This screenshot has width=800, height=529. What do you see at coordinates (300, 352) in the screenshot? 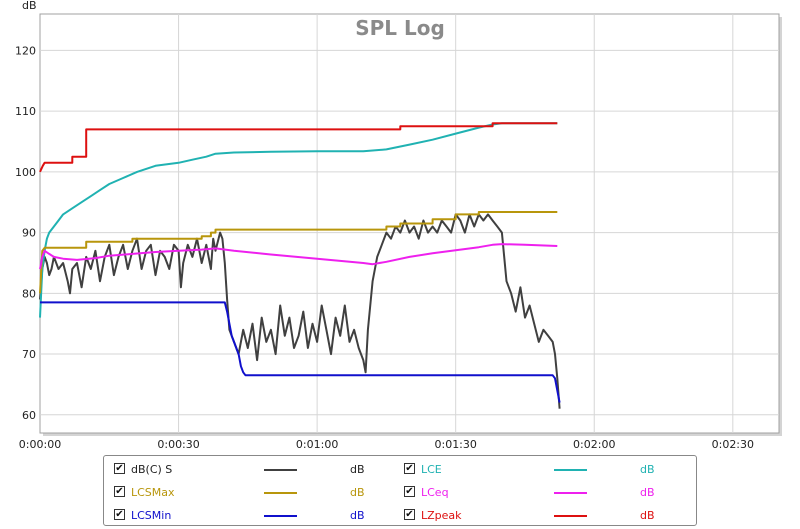
I see `series-line-lcsmin` at bounding box center [300, 352].